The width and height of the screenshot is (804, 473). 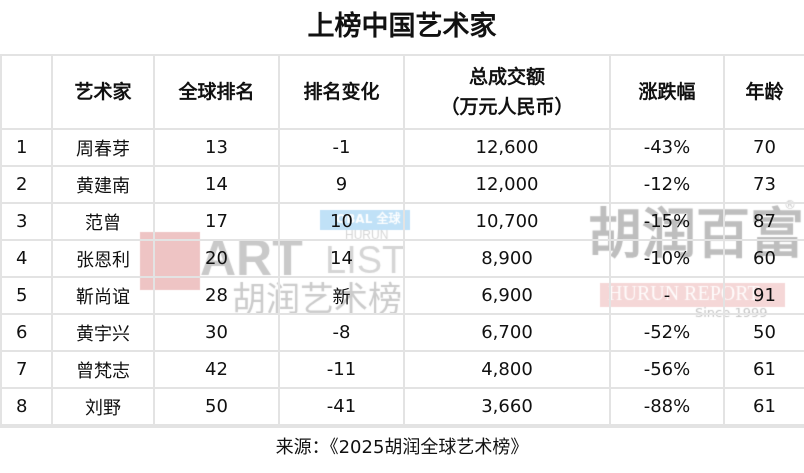 What do you see at coordinates (507, 295) in the screenshot?
I see `total-sales: 6,900` at bounding box center [507, 295].